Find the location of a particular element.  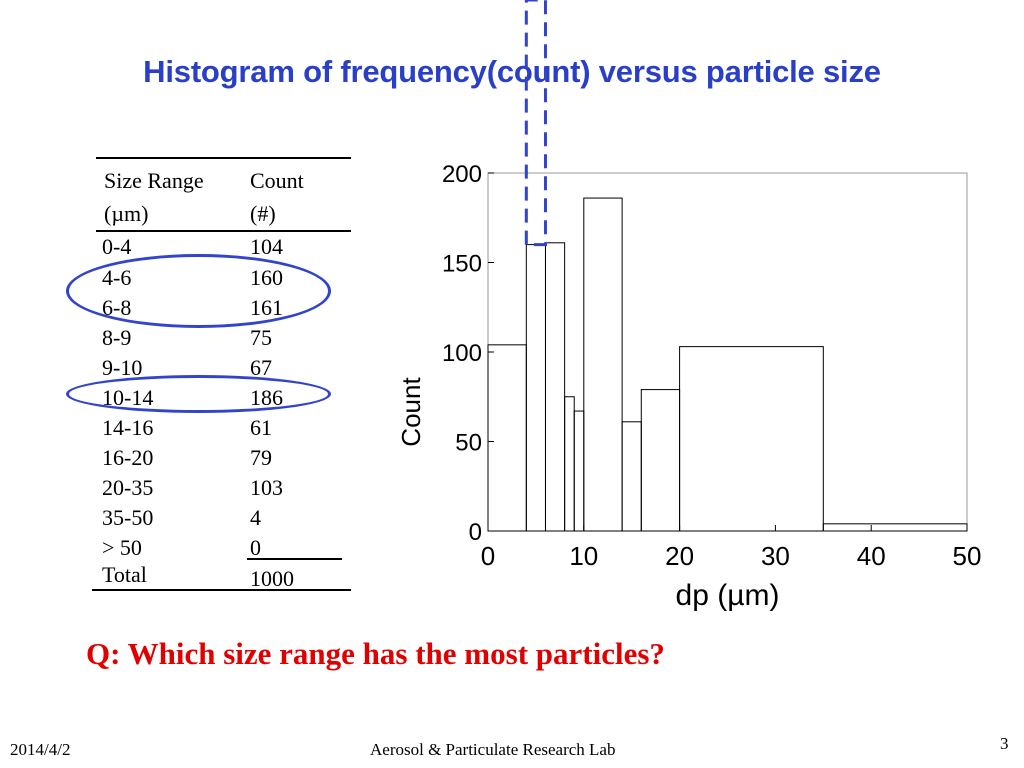

total-sum-rule is located at coordinates (294, 559).